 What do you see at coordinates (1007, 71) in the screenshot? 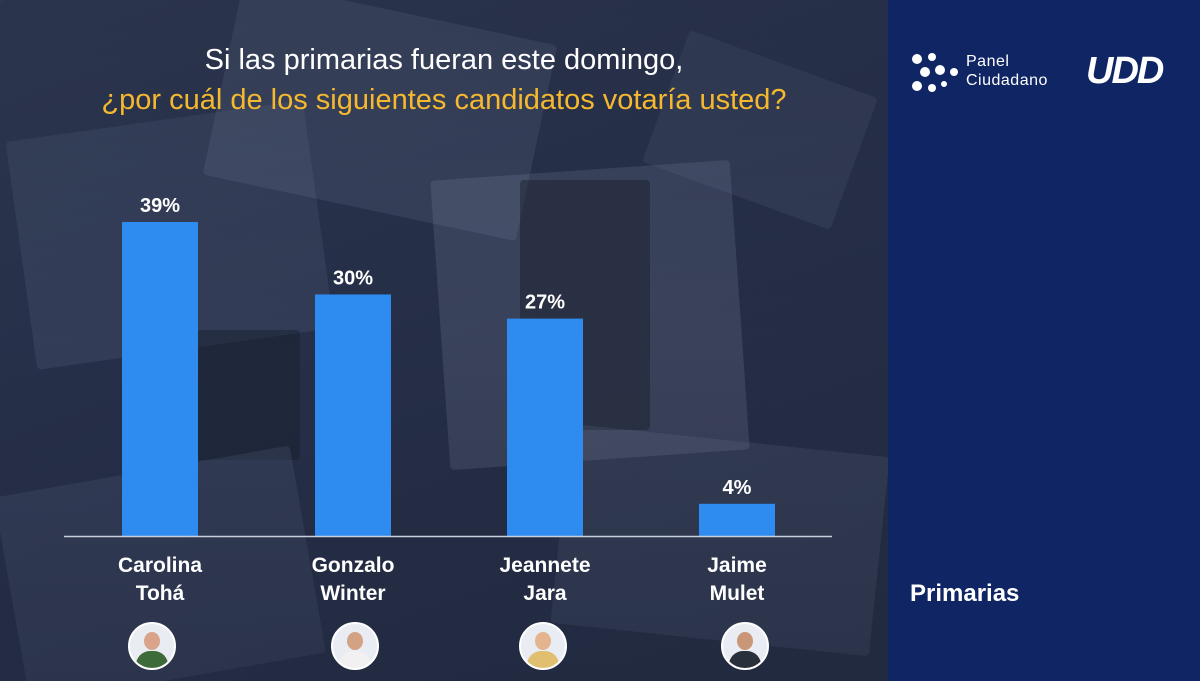
I see `panel-ciudadano-logo-text: Panel Ciudadano` at bounding box center [1007, 71].